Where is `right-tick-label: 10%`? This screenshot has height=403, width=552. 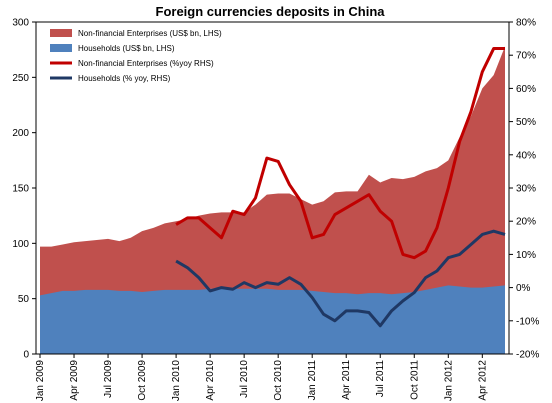 right-tick-label: 10% is located at coordinates (526, 255).